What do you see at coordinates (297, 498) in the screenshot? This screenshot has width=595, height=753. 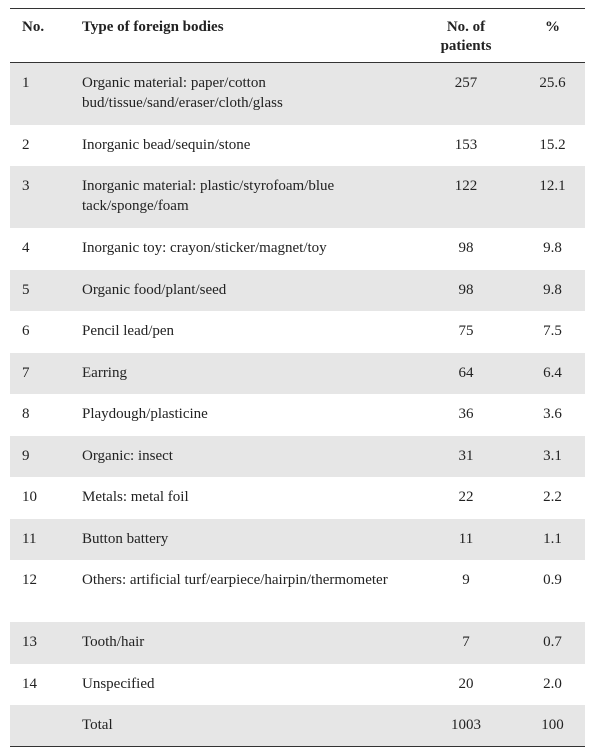 I see `table-row: 10 Metals: metal foil 22 2.2` at bounding box center [297, 498].